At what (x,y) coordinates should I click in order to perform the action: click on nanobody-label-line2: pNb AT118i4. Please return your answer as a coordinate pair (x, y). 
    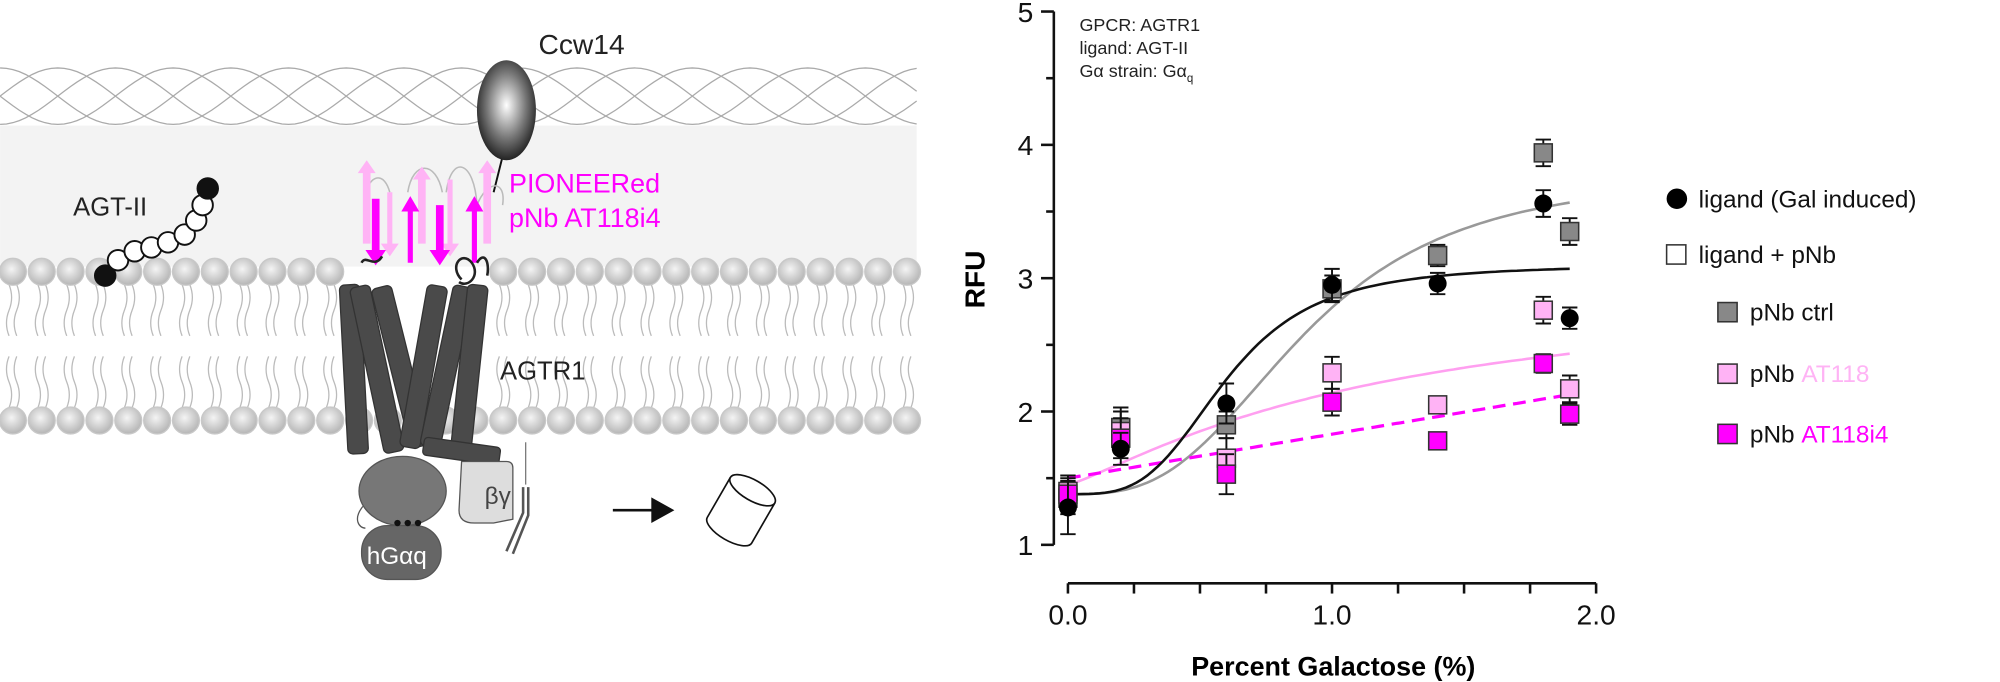
    Looking at the image, I should click on (585, 218).